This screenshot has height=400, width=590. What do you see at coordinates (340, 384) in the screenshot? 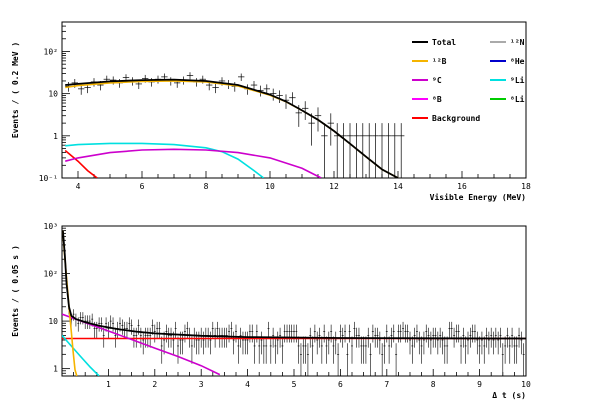
I see `x-tick-label: 6` at bounding box center [340, 384].